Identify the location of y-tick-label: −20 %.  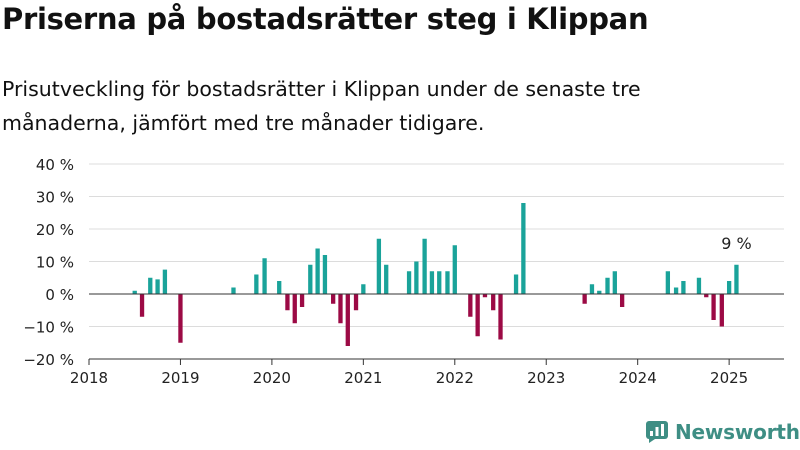
(48, 360).